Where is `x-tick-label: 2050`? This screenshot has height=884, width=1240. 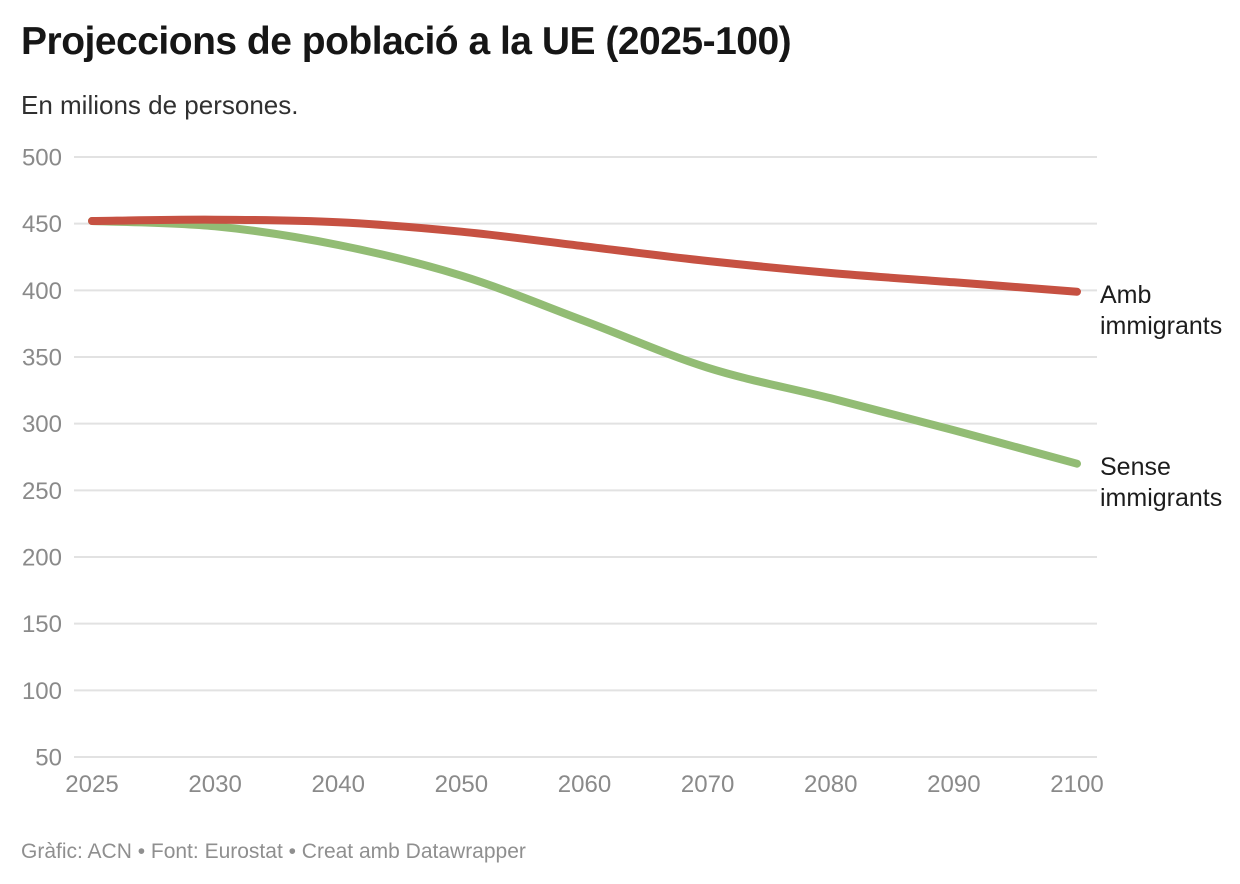
x-tick-label: 2050 is located at coordinates (461, 784).